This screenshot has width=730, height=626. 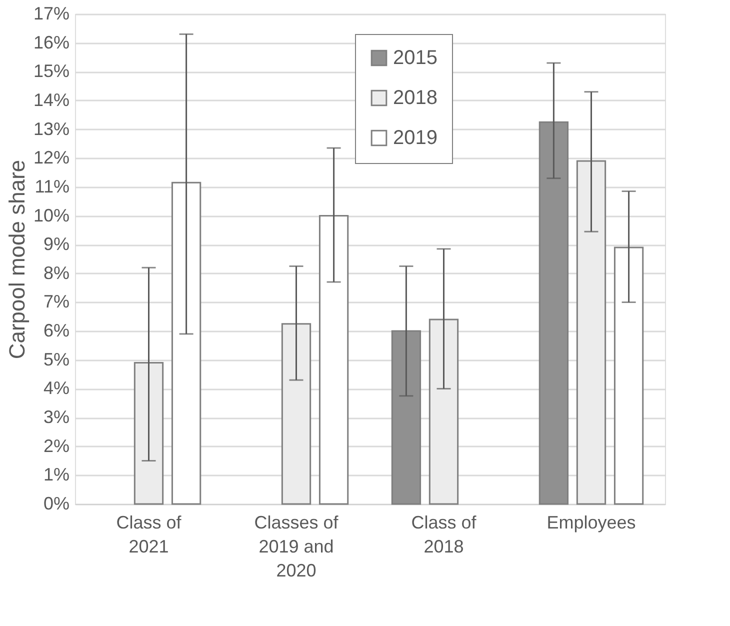 I want to click on y-tick-label: 1%, so click(x=56, y=474).